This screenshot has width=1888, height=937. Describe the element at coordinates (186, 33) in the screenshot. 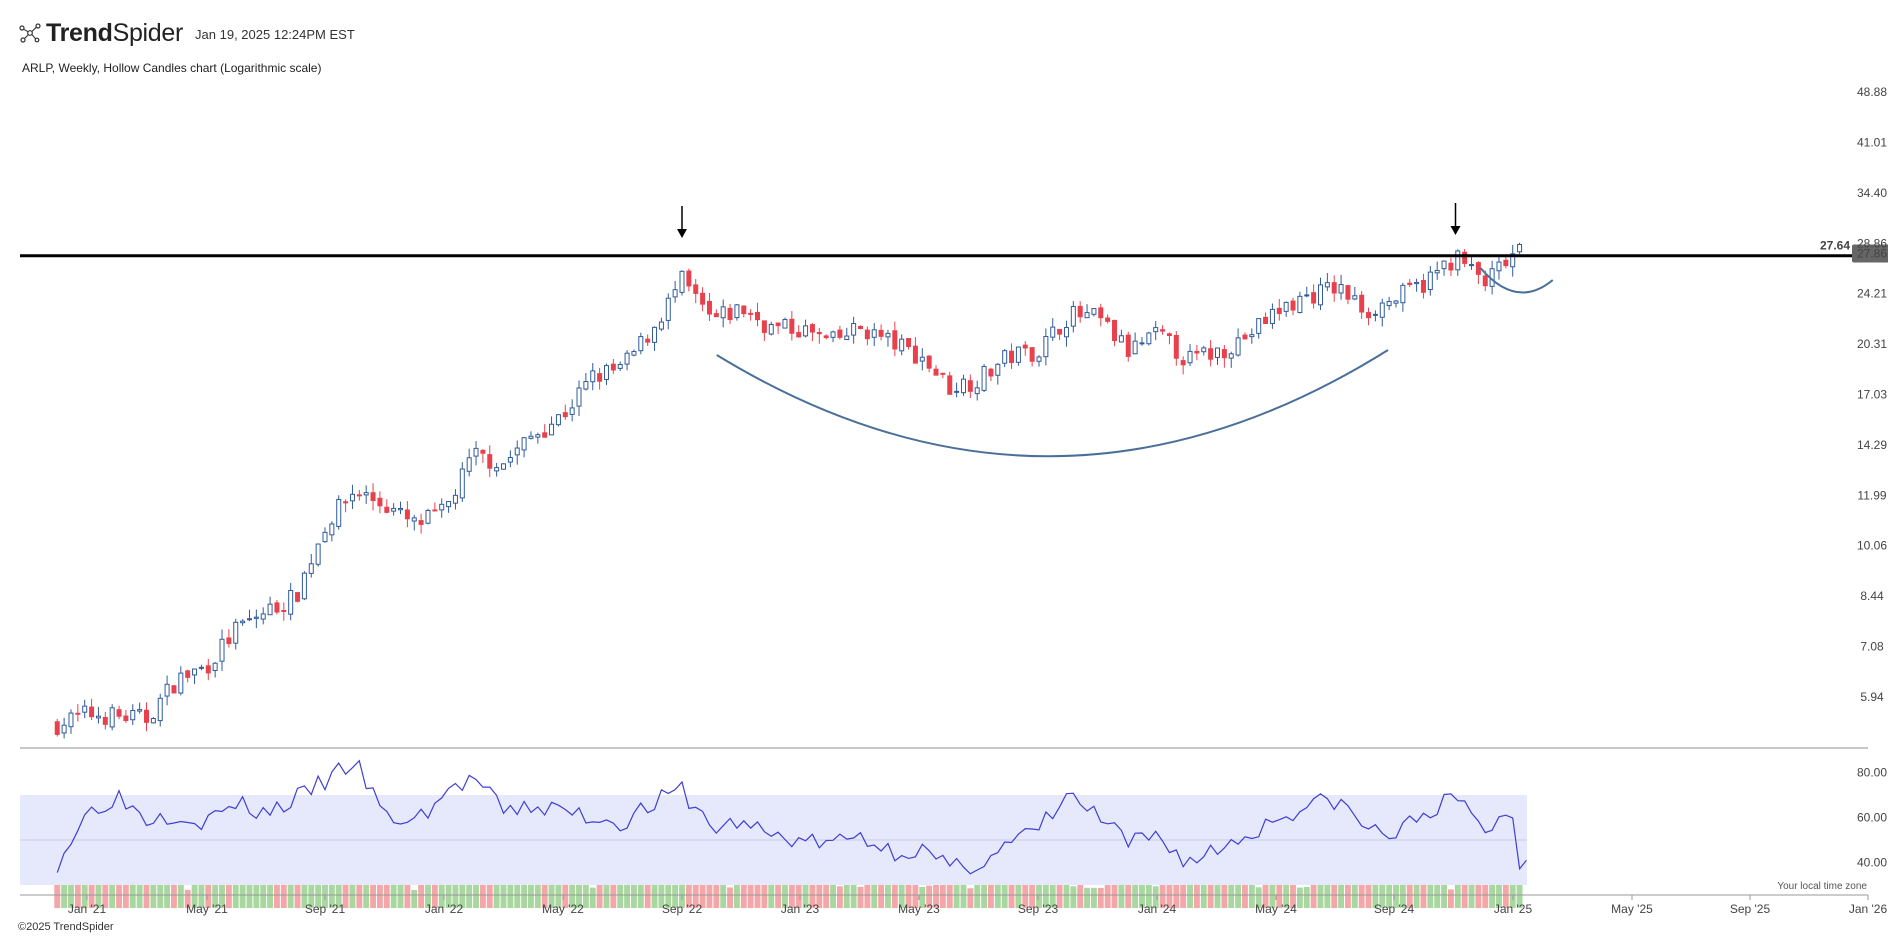

I see `header-brand: TrendSpider Jan 19, 2025 12:24PM EST` at that location.